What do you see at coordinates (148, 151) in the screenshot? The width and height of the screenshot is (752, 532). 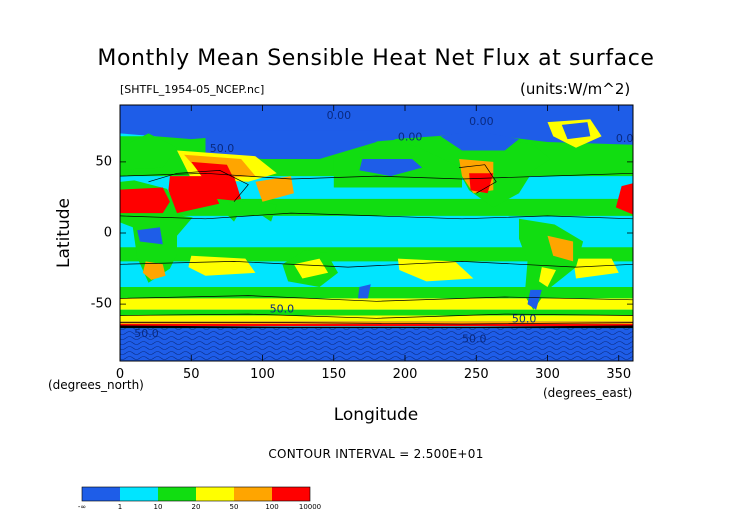 I see `europe` at bounding box center [148, 151].